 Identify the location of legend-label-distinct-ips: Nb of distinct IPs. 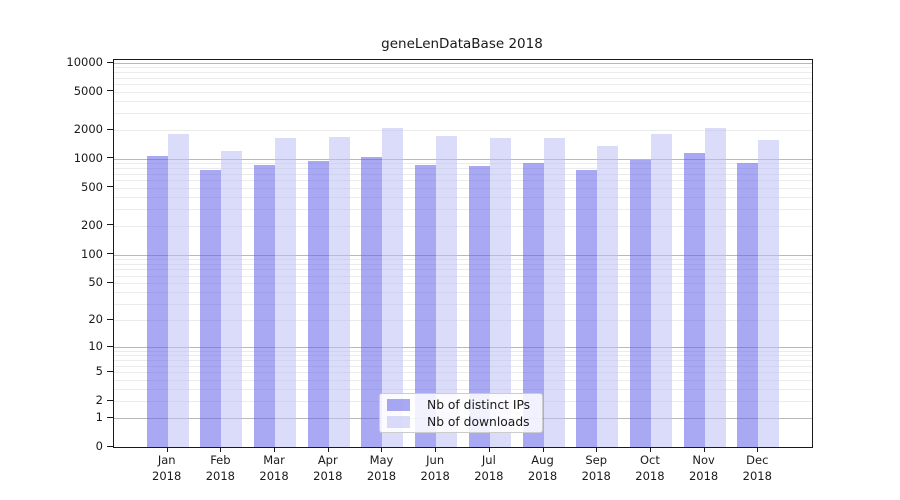
(479, 404).